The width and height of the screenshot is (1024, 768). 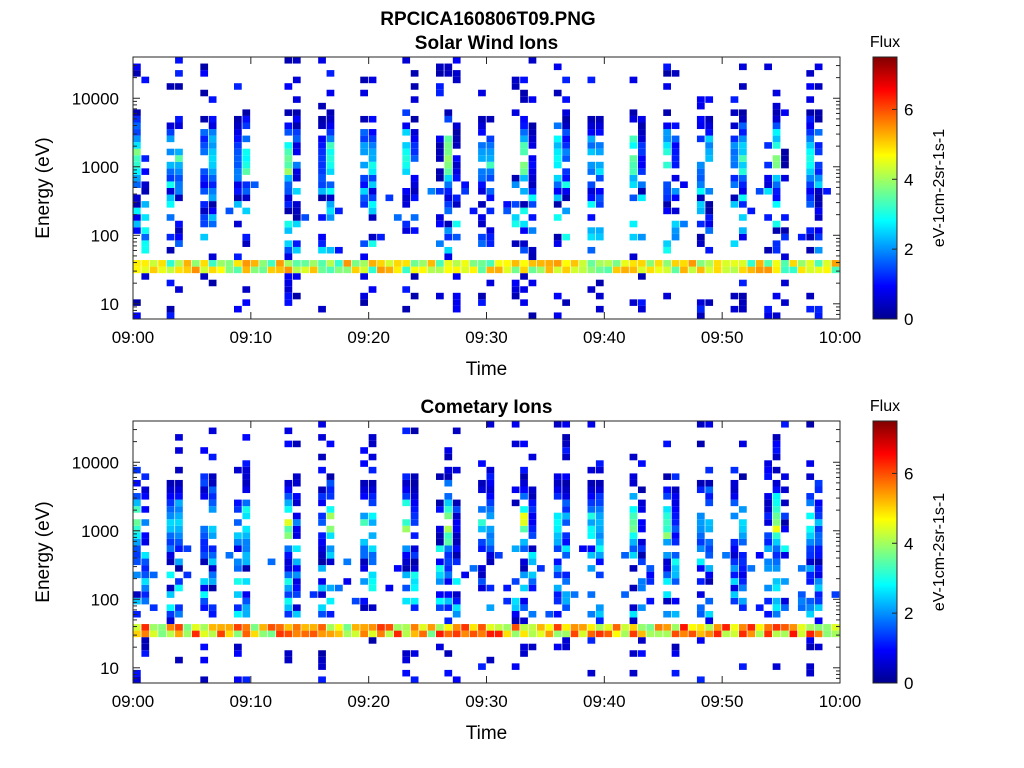 What do you see at coordinates (604, 701) in the screenshot?
I see `x-tick-label: 09:40` at bounding box center [604, 701].